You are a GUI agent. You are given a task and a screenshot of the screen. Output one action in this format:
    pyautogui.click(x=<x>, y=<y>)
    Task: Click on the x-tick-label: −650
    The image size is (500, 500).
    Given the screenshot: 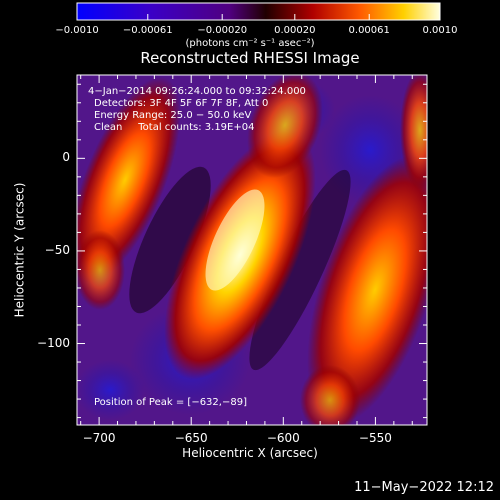 What is the action you would take?
    pyautogui.click(x=191, y=438)
    